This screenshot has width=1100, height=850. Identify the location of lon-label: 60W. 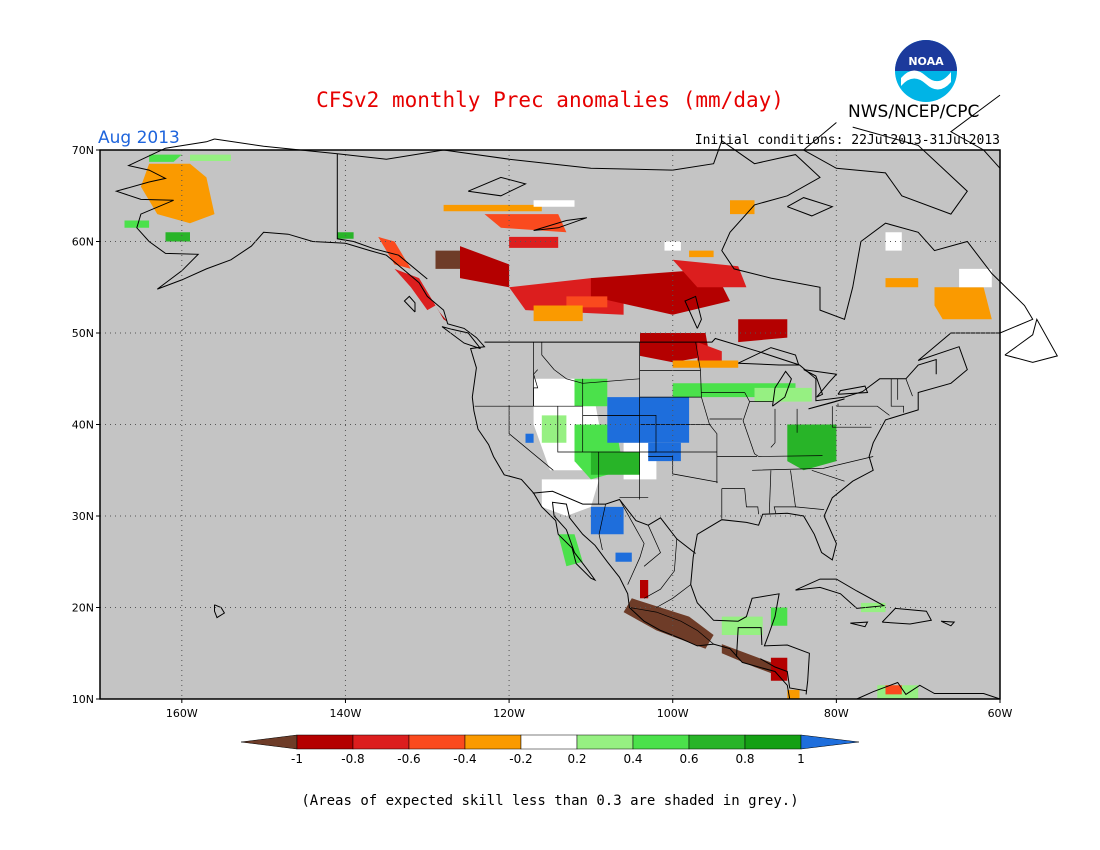
(1000, 713).